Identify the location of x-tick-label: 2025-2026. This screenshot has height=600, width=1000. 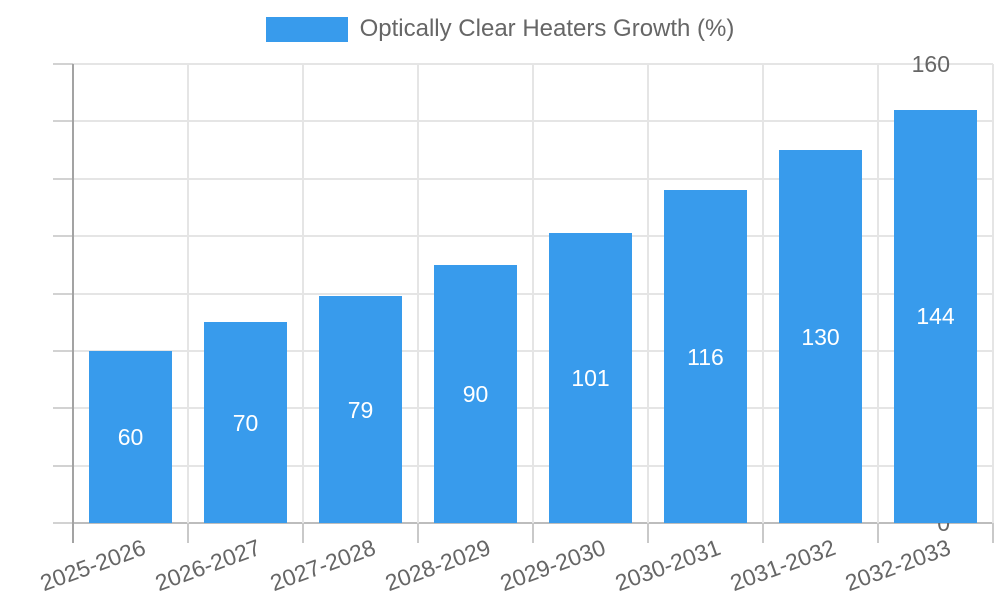
(92, 565).